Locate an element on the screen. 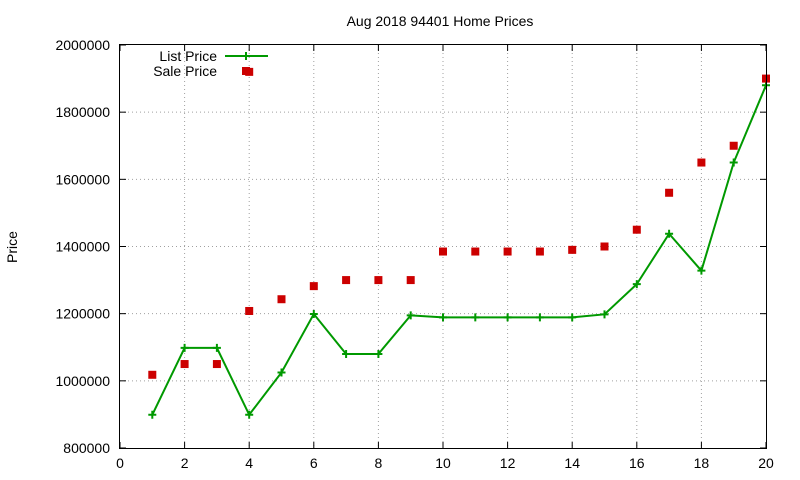 The width and height of the screenshot is (800, 480). chart-title: Aug 2018 94401 Home Prices is located at coordinates (440, 21).